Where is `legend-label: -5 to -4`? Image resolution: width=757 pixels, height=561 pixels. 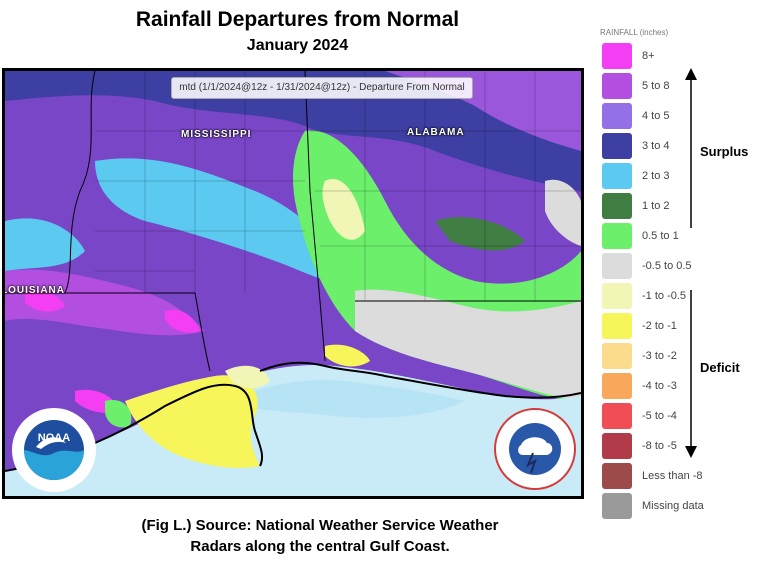 legend-label: -5 to -4 is located at coordinates (659, 416).